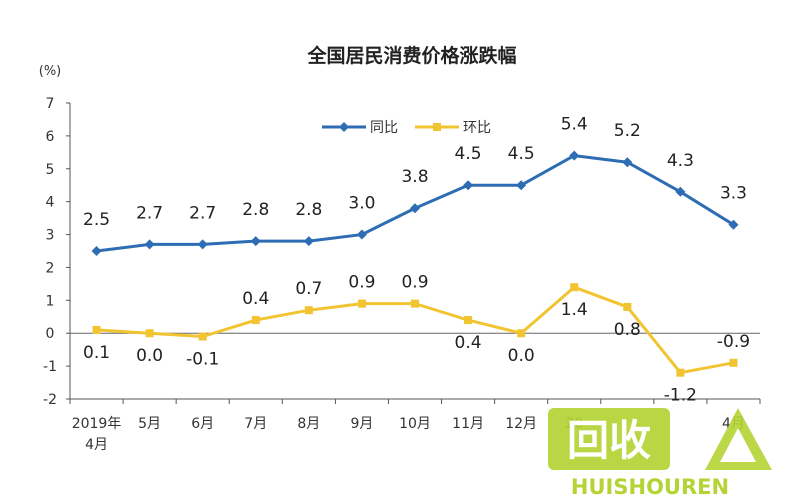  Describe the element at coordinates (50, 268) in the screenshot. I see `y-tick-label: 2` at that location.